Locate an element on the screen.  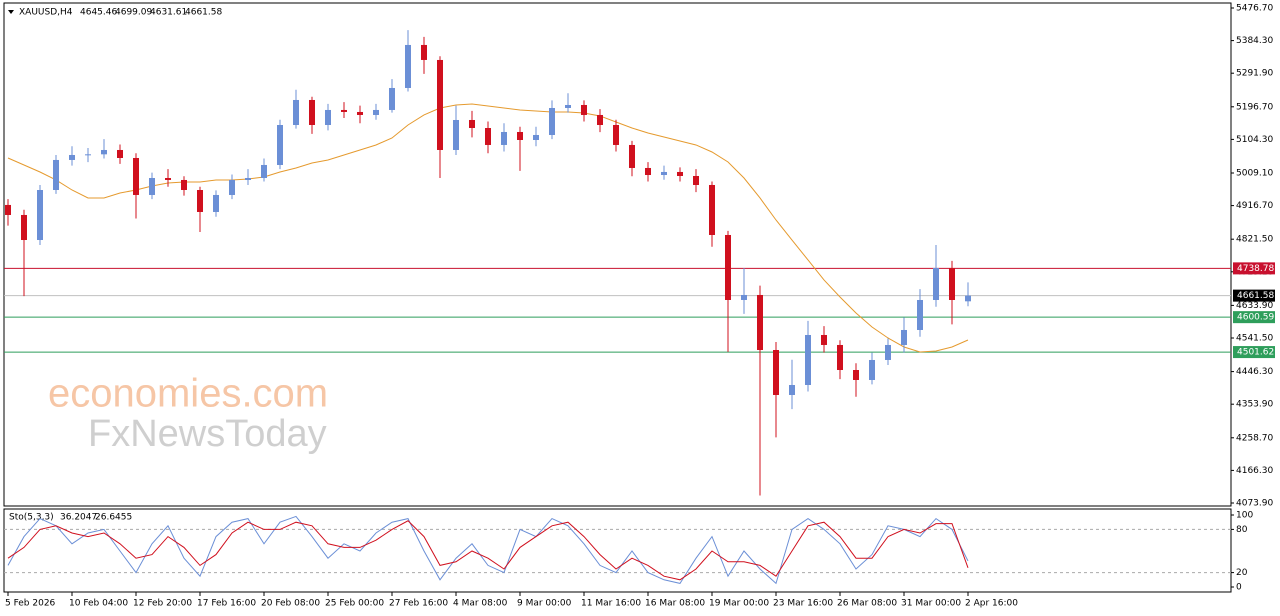
x-tick-label: 12 Feb 20:00 is located at coordinates (162, 604).